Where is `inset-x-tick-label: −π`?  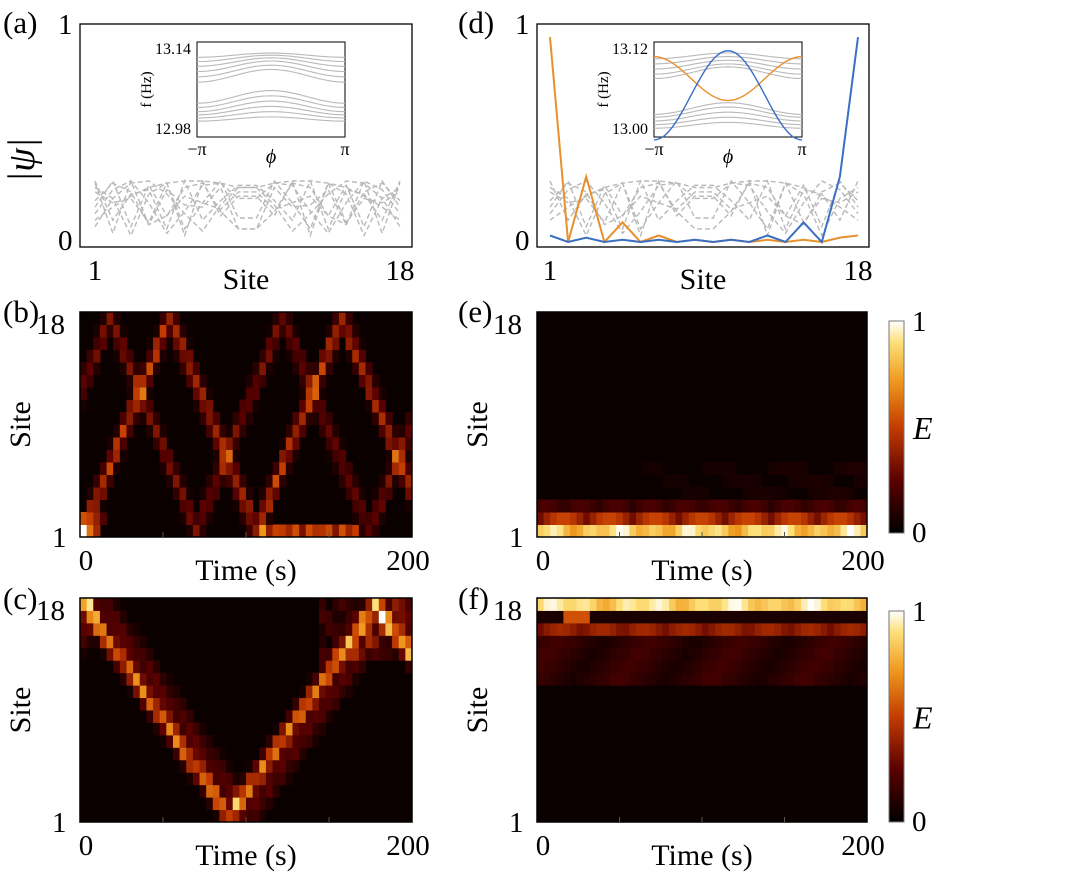
inset-x-tick-label: −π is located at coordinates (196, 149).